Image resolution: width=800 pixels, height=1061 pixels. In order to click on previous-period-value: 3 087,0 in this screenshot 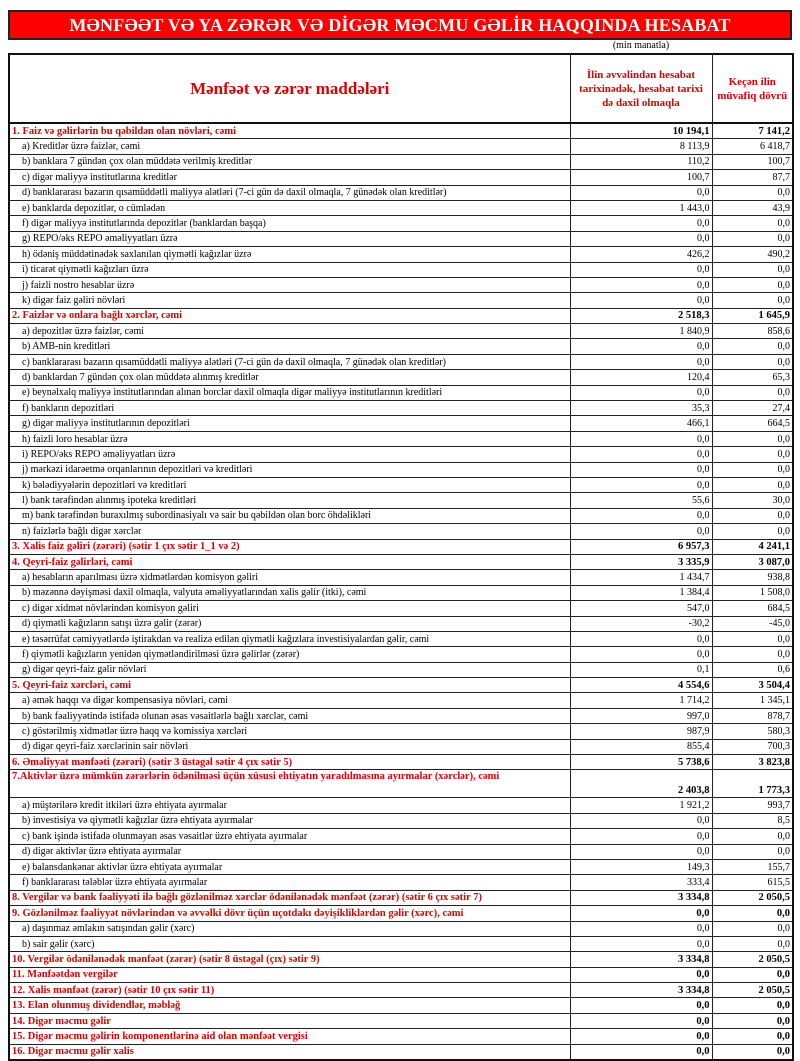, I will do `click(752, 562)`.